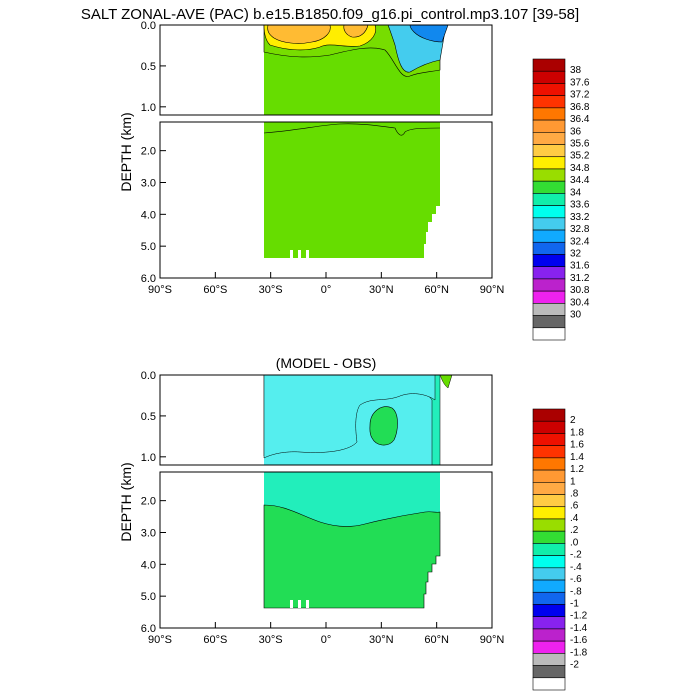 This screenshot has width=700, height=700. What do you see at coordinates (580, 180) in the screenshot?
I see `colorbar-label: 34.4` at bounding box center [580, 180].